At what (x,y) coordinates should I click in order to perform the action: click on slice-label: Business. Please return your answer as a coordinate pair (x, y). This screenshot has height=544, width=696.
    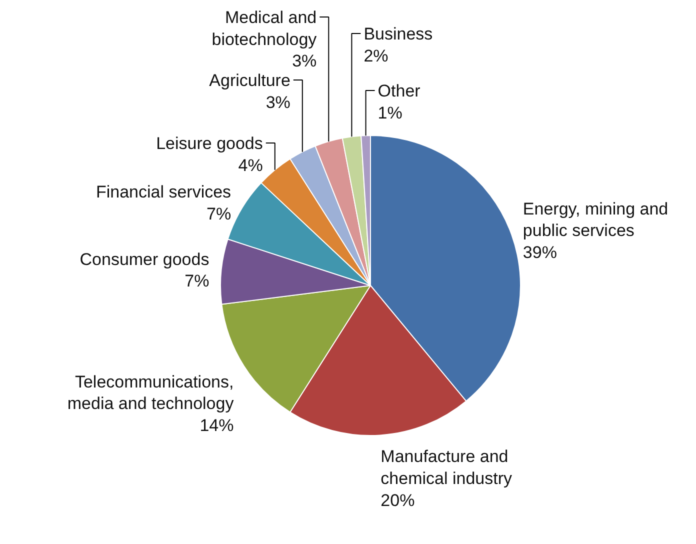
    Looking at the image, I should click on (398, 34).